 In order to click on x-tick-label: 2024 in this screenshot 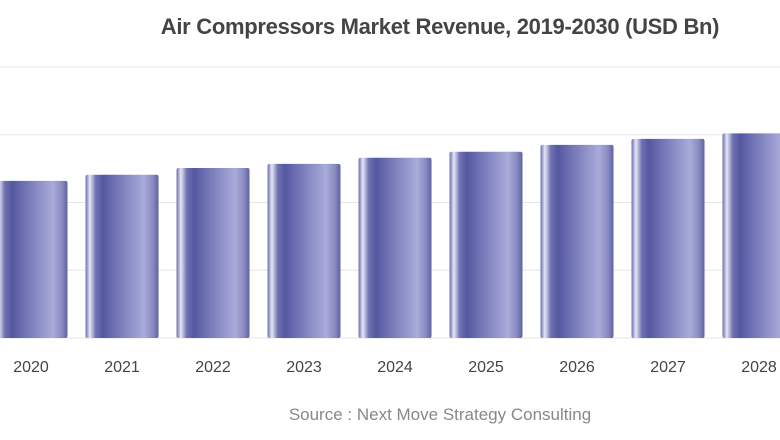, I will do `click(395, 367)`.